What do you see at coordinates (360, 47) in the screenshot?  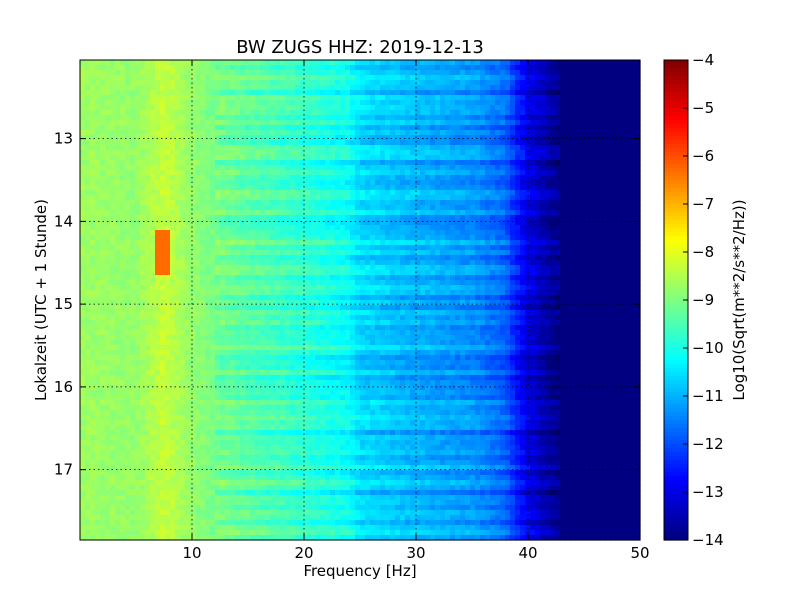 I see `chart-title: BW ZUGS HHZ: 2019-12-13` at bounding box center [360, 47].